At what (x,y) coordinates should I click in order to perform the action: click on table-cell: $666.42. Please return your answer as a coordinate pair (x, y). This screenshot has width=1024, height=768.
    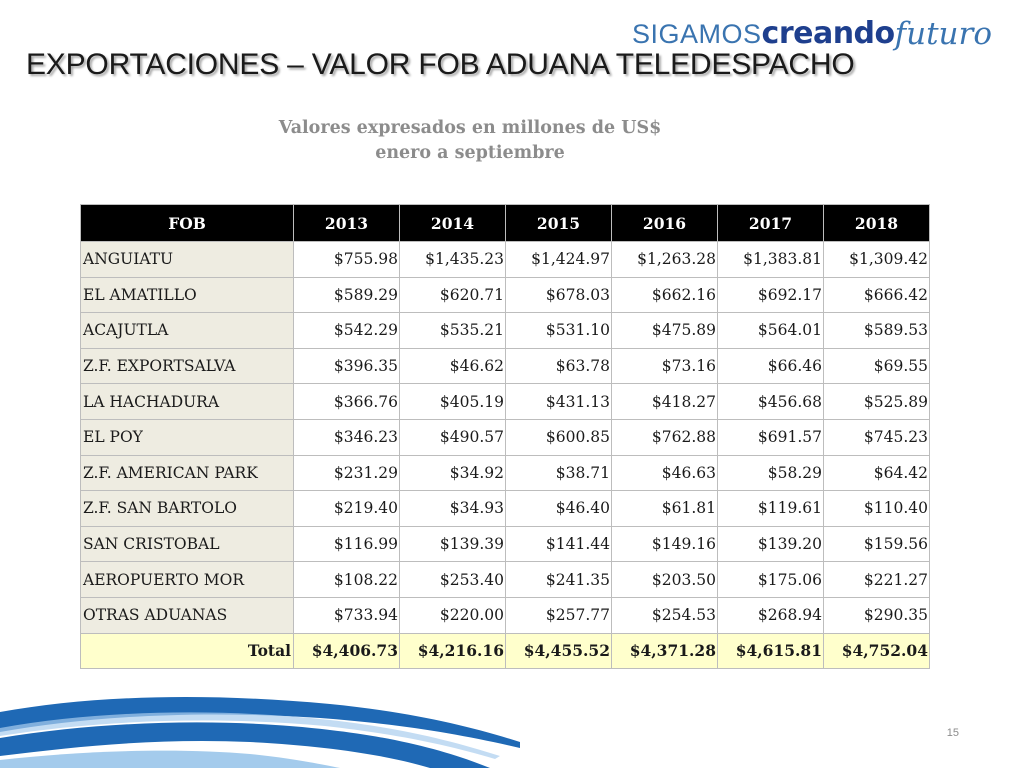
    Looking at the image, I should click on (876, 295).